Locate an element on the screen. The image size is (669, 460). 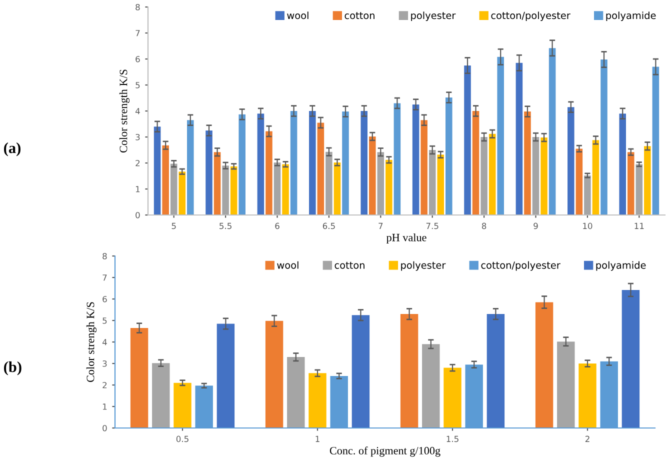
x-tick-label: 10 is located at coordinates (587, 226).